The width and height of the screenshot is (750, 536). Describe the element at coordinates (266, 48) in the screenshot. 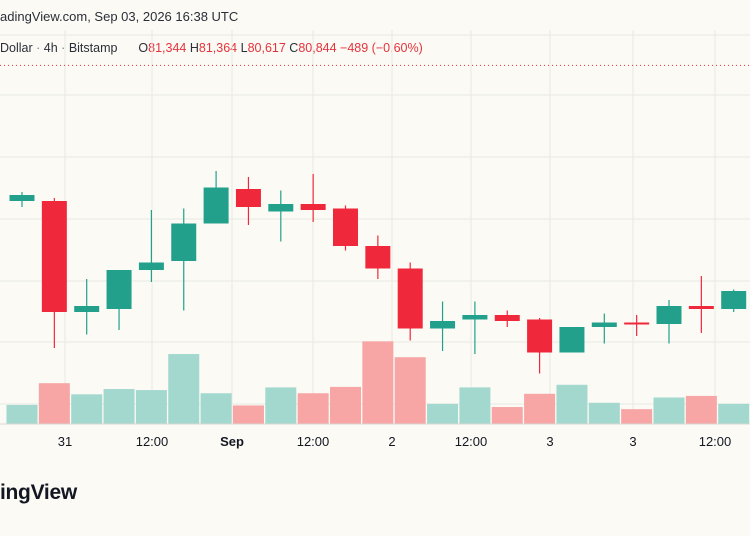

I see `low-value: 80,617` at that location.